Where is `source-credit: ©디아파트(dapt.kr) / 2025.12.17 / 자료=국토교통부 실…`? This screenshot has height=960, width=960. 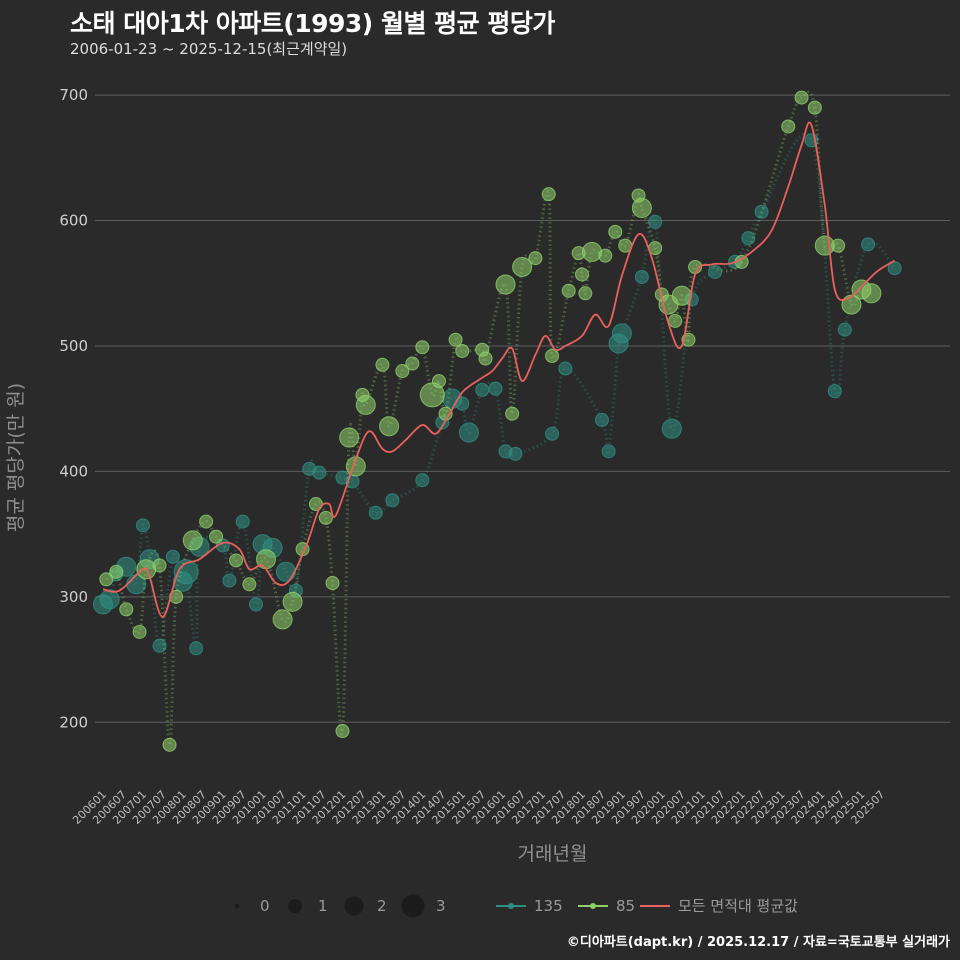 source-credit: ©디아파트(dapt.kr) / 2025.12.17 / 자료=국토교통부 실… is located at coordinates (758, 942).